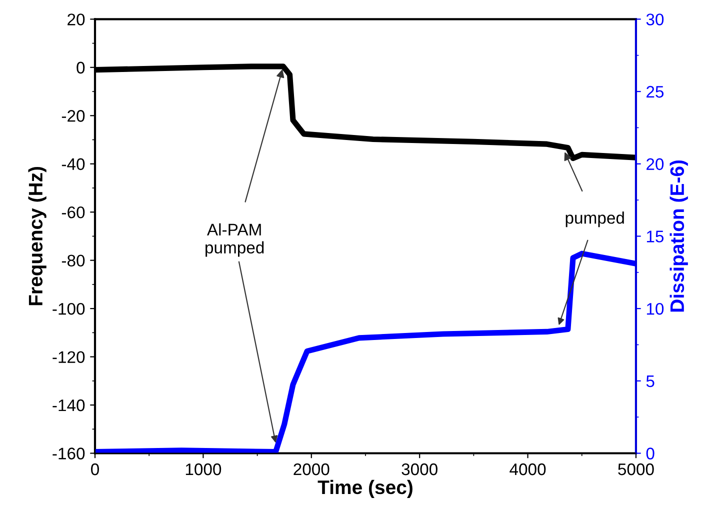  What do you see at coordinates (68, 454) in the screenshot?
I see `y-tick-label: -160` at bounding box center [68, 454].